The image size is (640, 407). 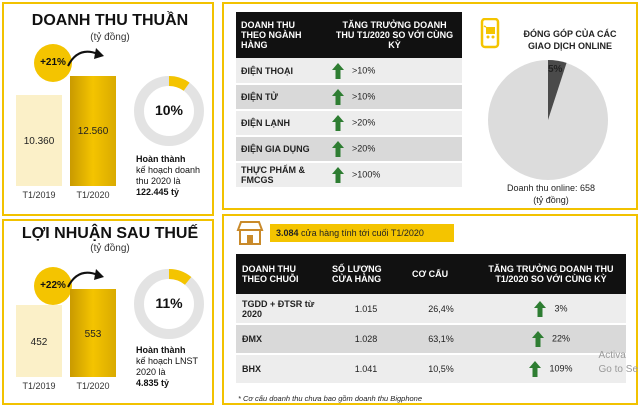 I want to click on chain-growth: 109%, so click(x=551, y=369).